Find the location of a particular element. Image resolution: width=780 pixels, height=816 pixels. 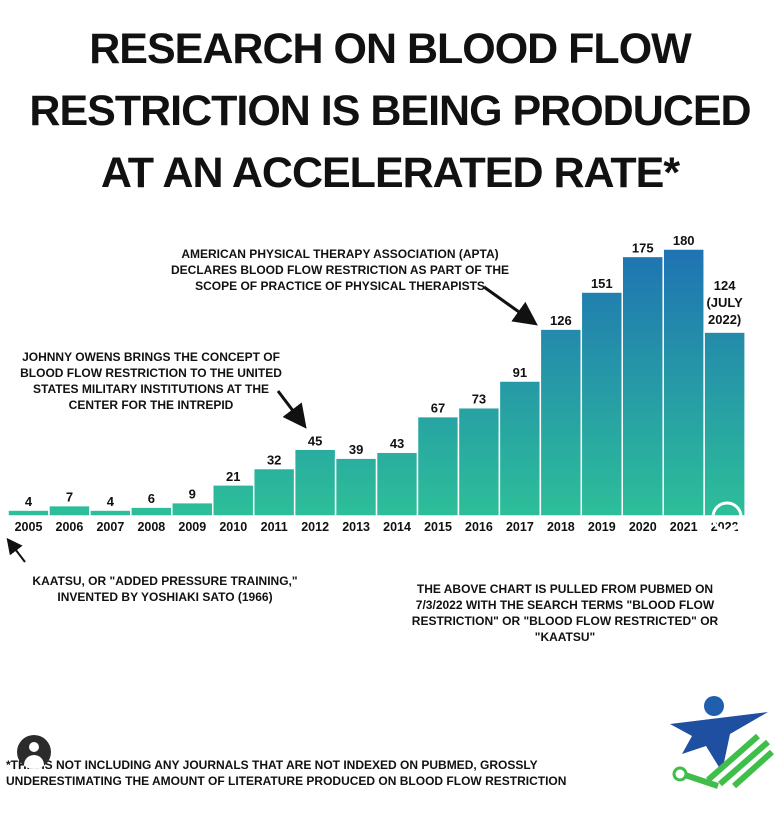

apta-arrow is located at coordinates (510, 305).